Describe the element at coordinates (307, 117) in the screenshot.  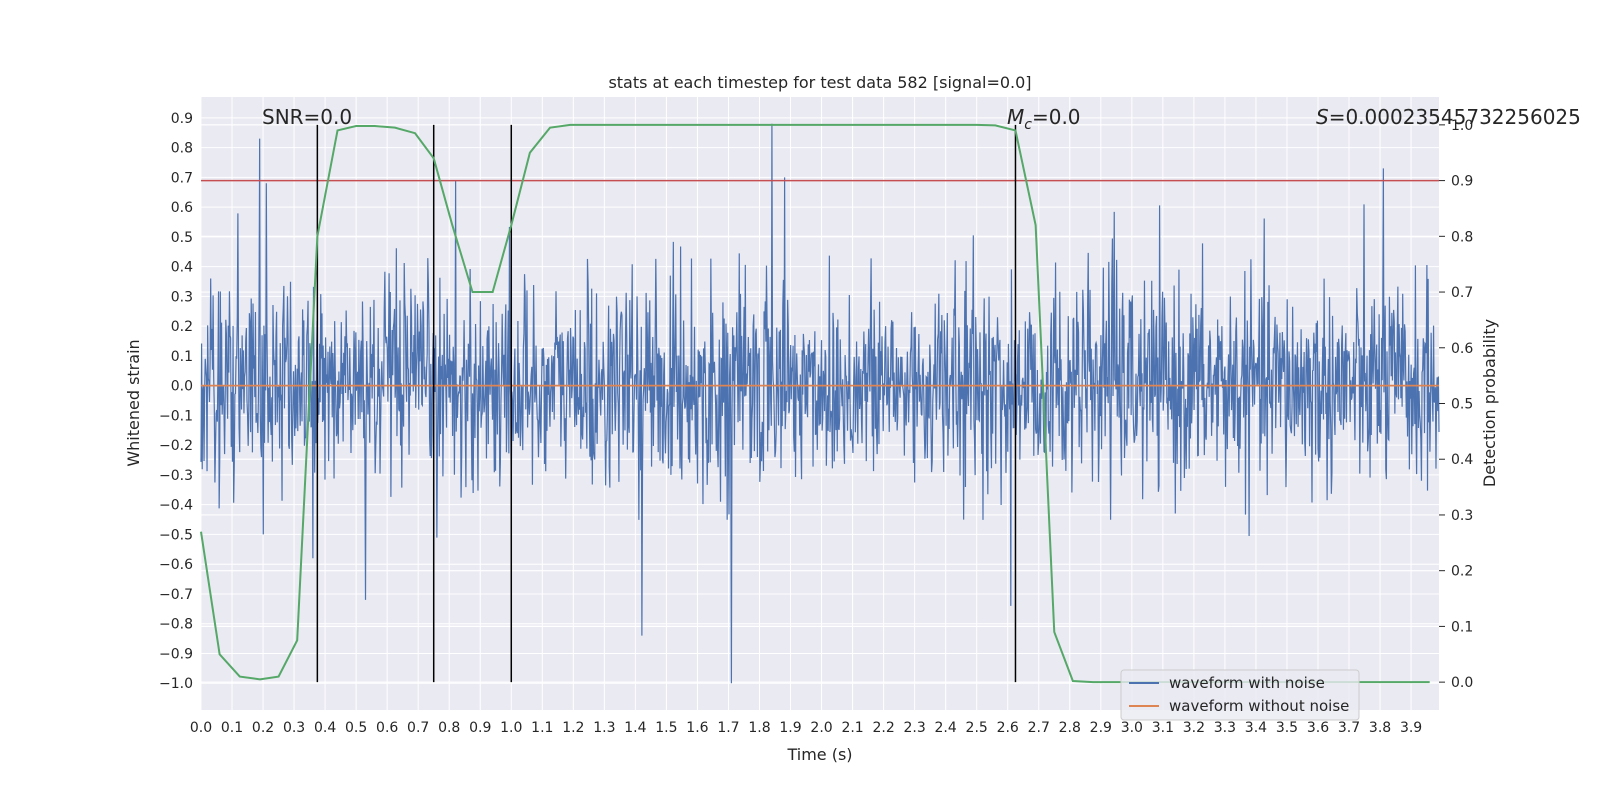
I see `snr-annotation: SNR=0.0` at that location.